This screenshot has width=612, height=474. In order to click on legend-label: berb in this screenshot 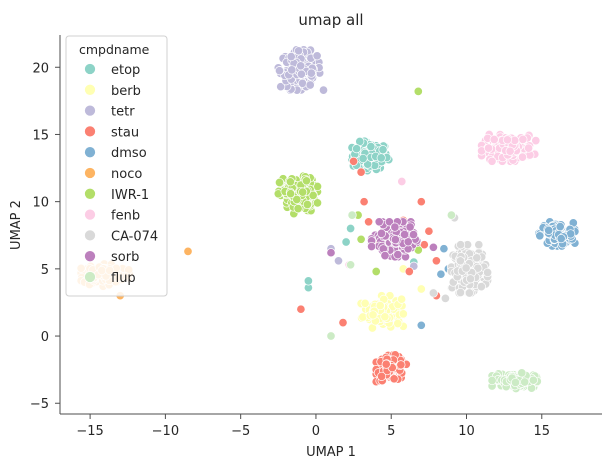, I will do `click(126, 91)`.